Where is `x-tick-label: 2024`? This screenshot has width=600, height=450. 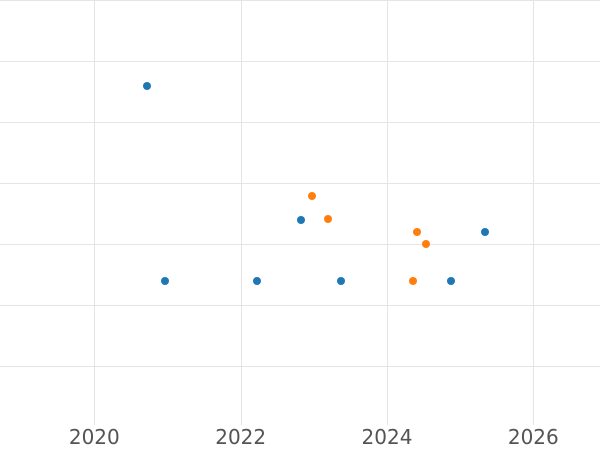
x-tick-label: 2024 is located at coordinates (387, 437).